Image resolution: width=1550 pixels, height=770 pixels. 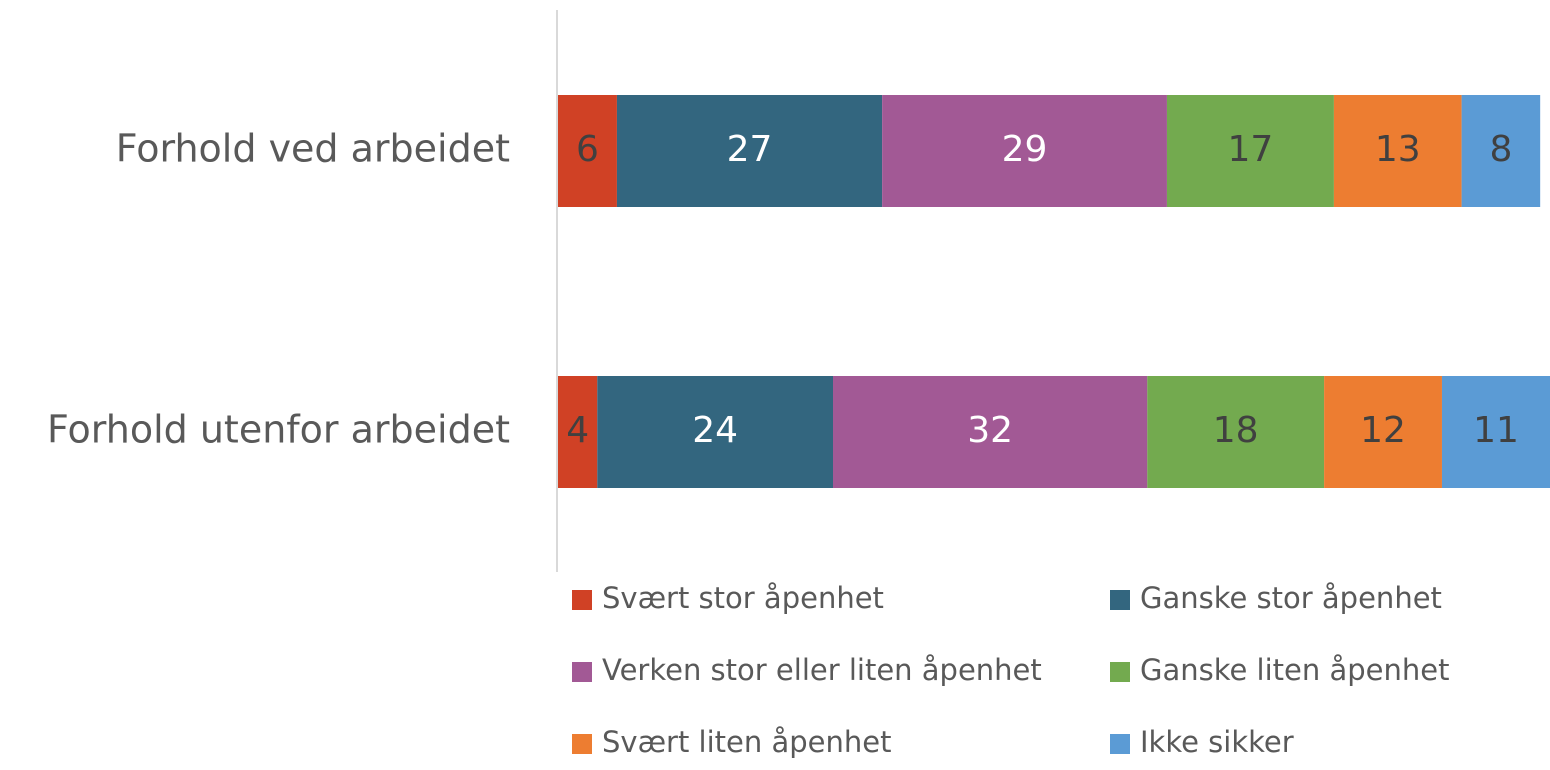 What do you see at coordinates (822, 670) in the screenshot?
I see `legend-label: Verken stor eller liten åpenhet` at bounding box center [822, 670].